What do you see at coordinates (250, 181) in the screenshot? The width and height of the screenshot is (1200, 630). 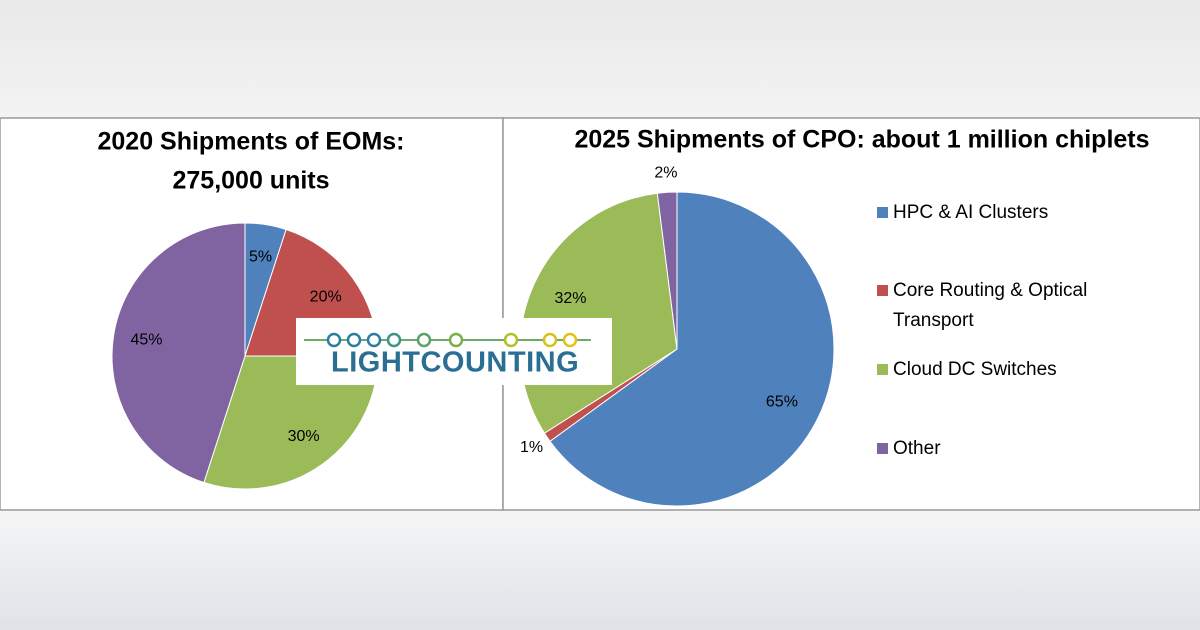 I see `chart-title: 275,000 units` at bounding box center [250, 181].